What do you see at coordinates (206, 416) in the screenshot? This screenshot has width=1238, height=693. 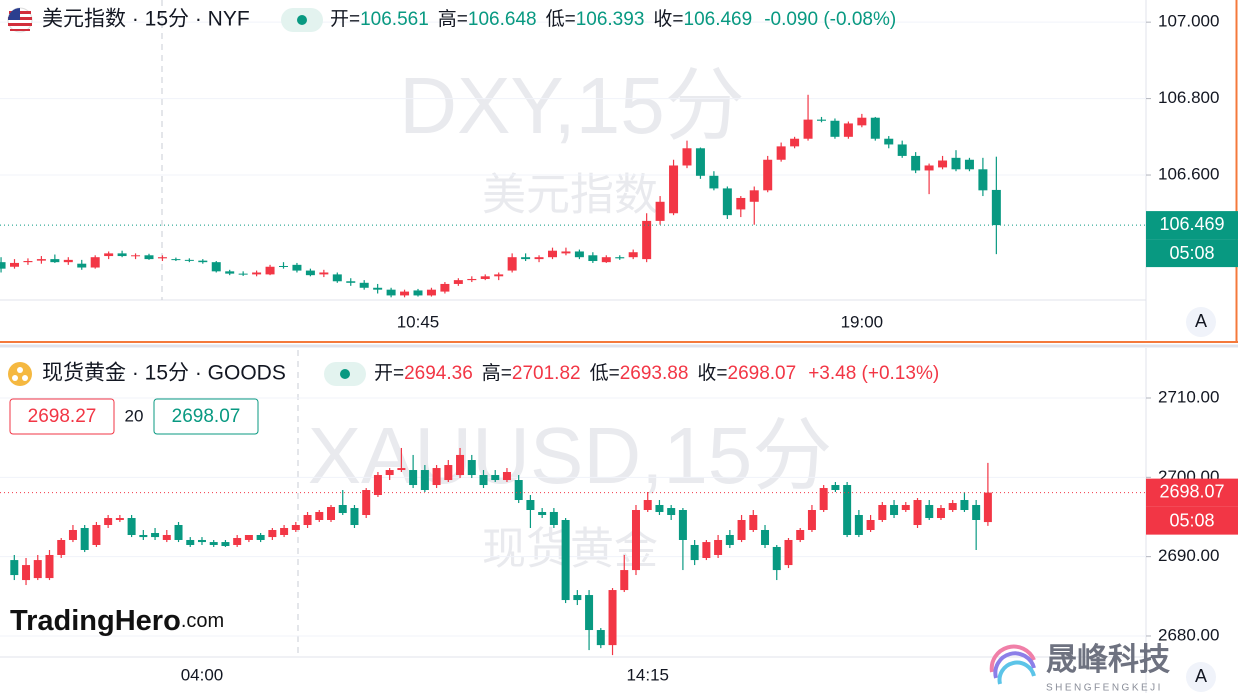 I see `ask-box` at bounding box center [206, 416].